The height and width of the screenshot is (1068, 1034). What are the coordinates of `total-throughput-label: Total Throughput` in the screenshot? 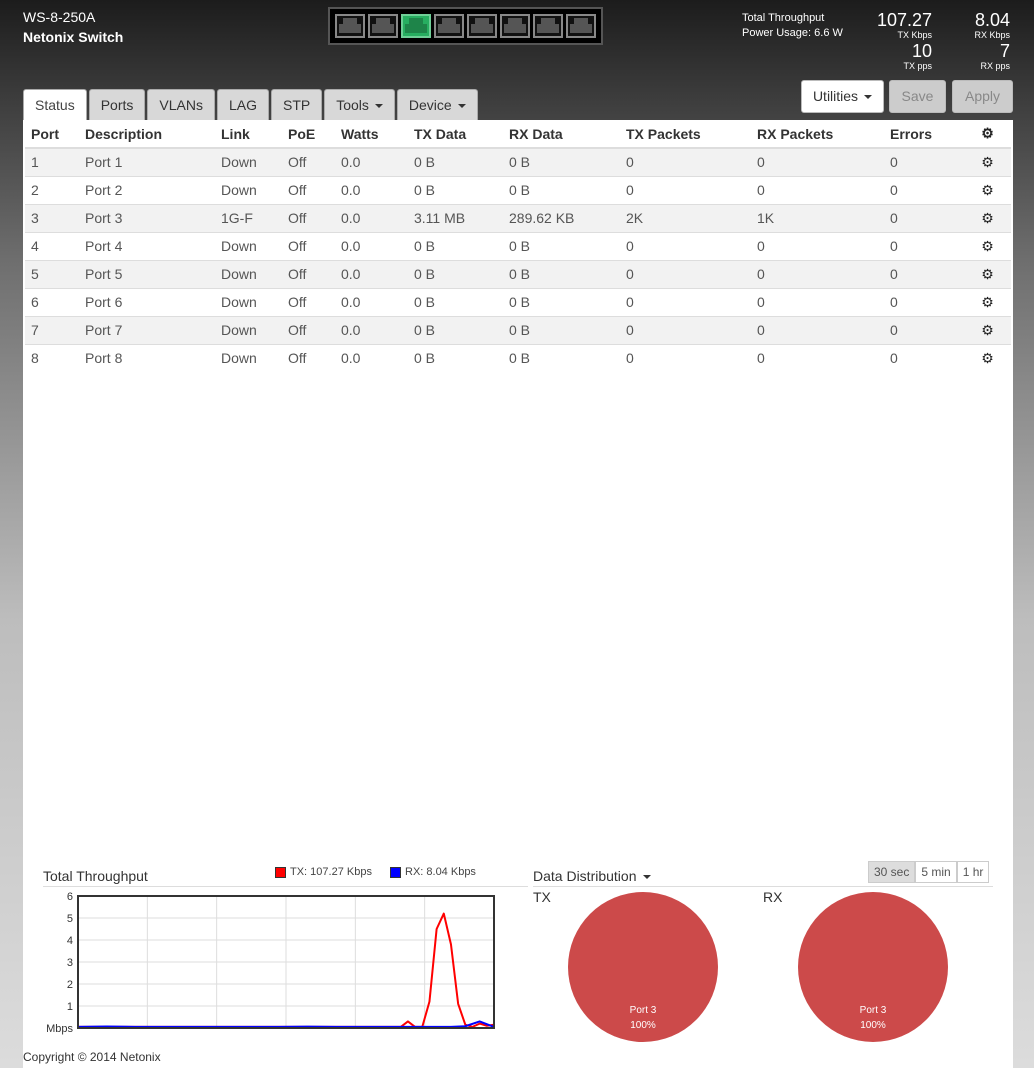 It's located at (783, 18).